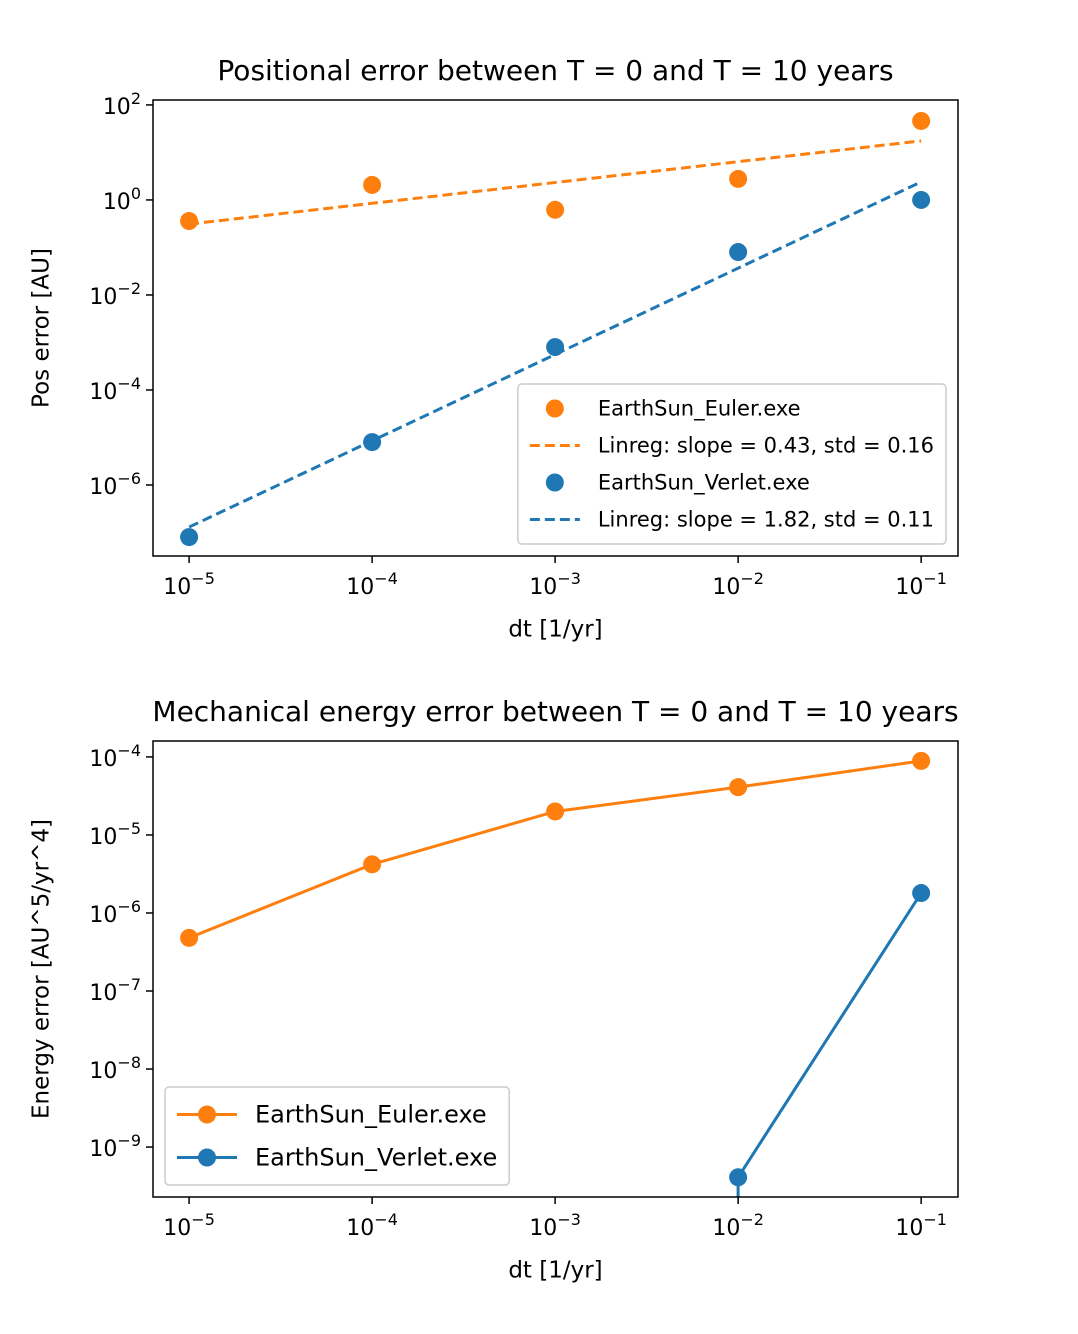  I want to click on y-tick-label: 10⁰, so click(122, 199).